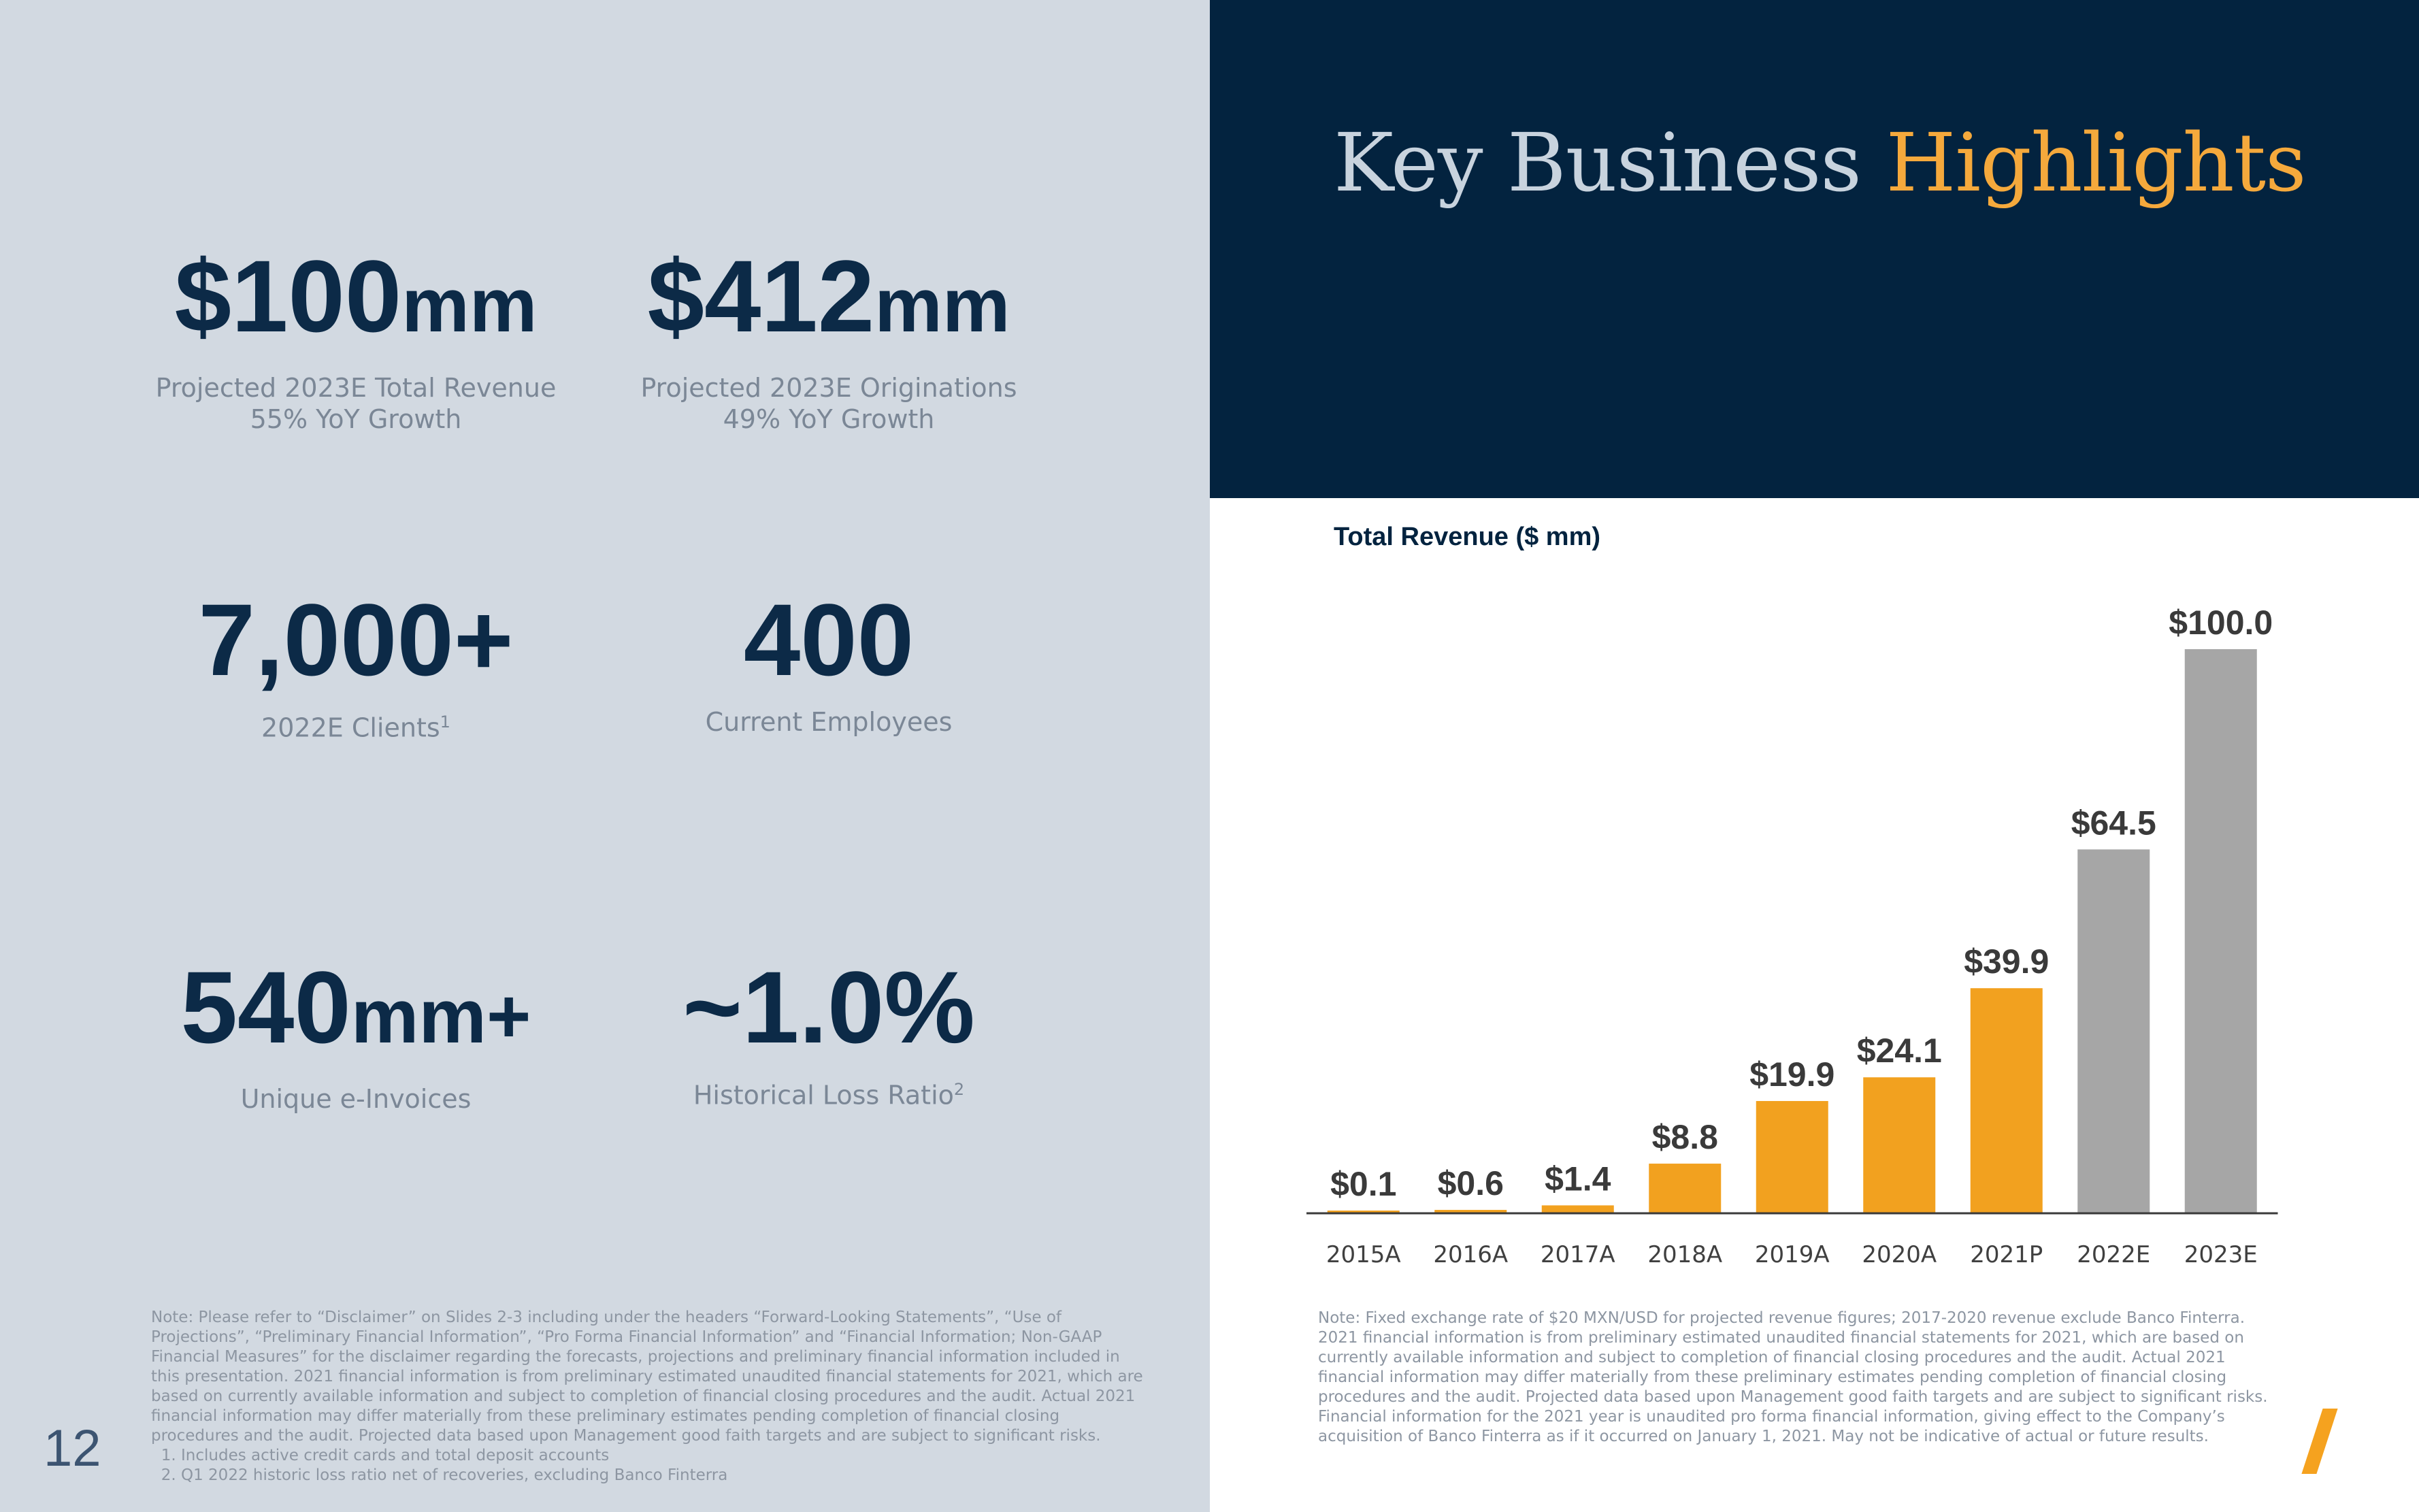  Describe the element at coordinates (355, 727) in the screenshot. I see `stat-label: 2022E Clients1` at that location.